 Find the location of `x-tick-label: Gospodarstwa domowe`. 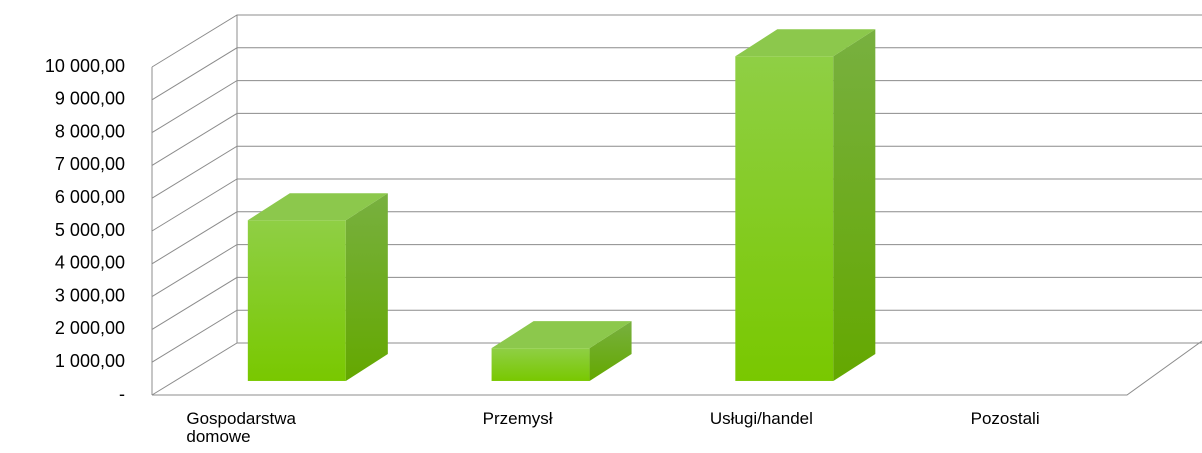

x-tick-label: Gospodarstwa domowe is located at coordinates (241, 427).